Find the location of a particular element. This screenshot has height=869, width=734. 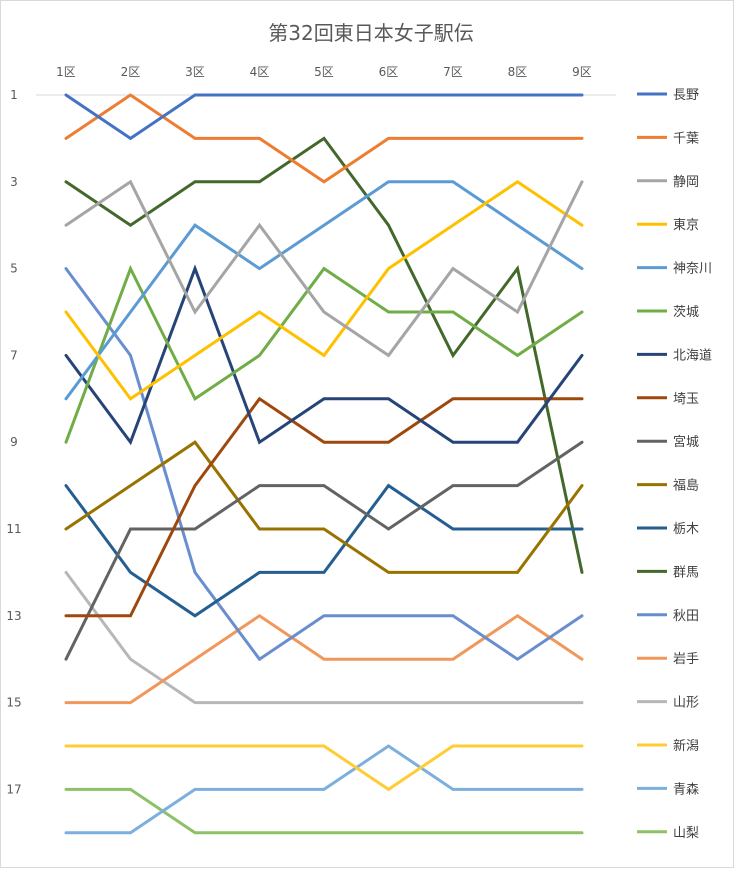

y-tick-label: 15 is located at coordinates (13, 703).